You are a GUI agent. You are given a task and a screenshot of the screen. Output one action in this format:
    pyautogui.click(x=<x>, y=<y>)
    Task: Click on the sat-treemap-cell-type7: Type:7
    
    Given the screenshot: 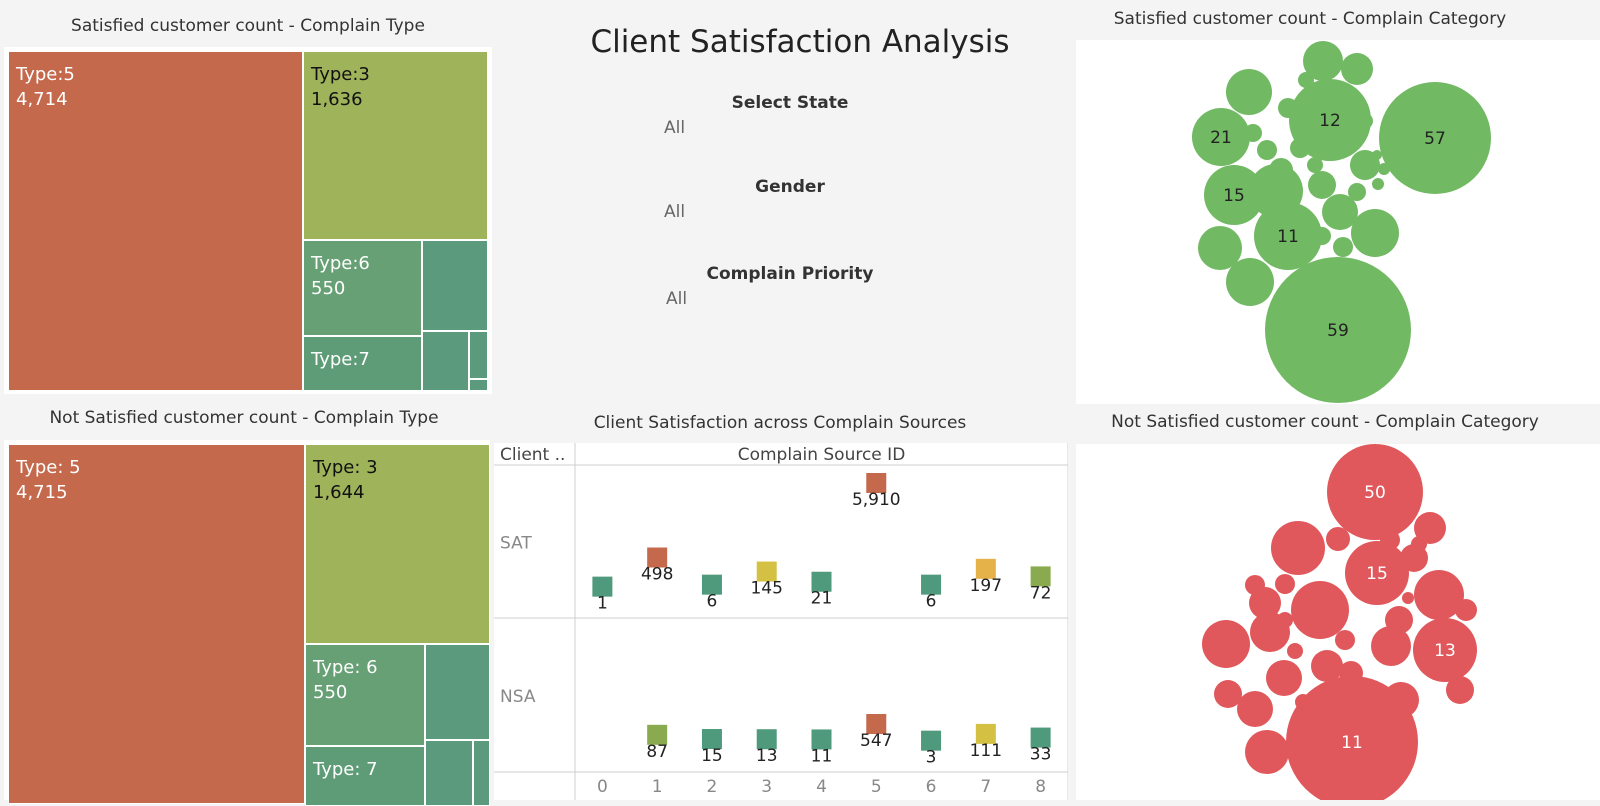 What is the action you would take?
    pyautogui.click(x=362, y=363)
    